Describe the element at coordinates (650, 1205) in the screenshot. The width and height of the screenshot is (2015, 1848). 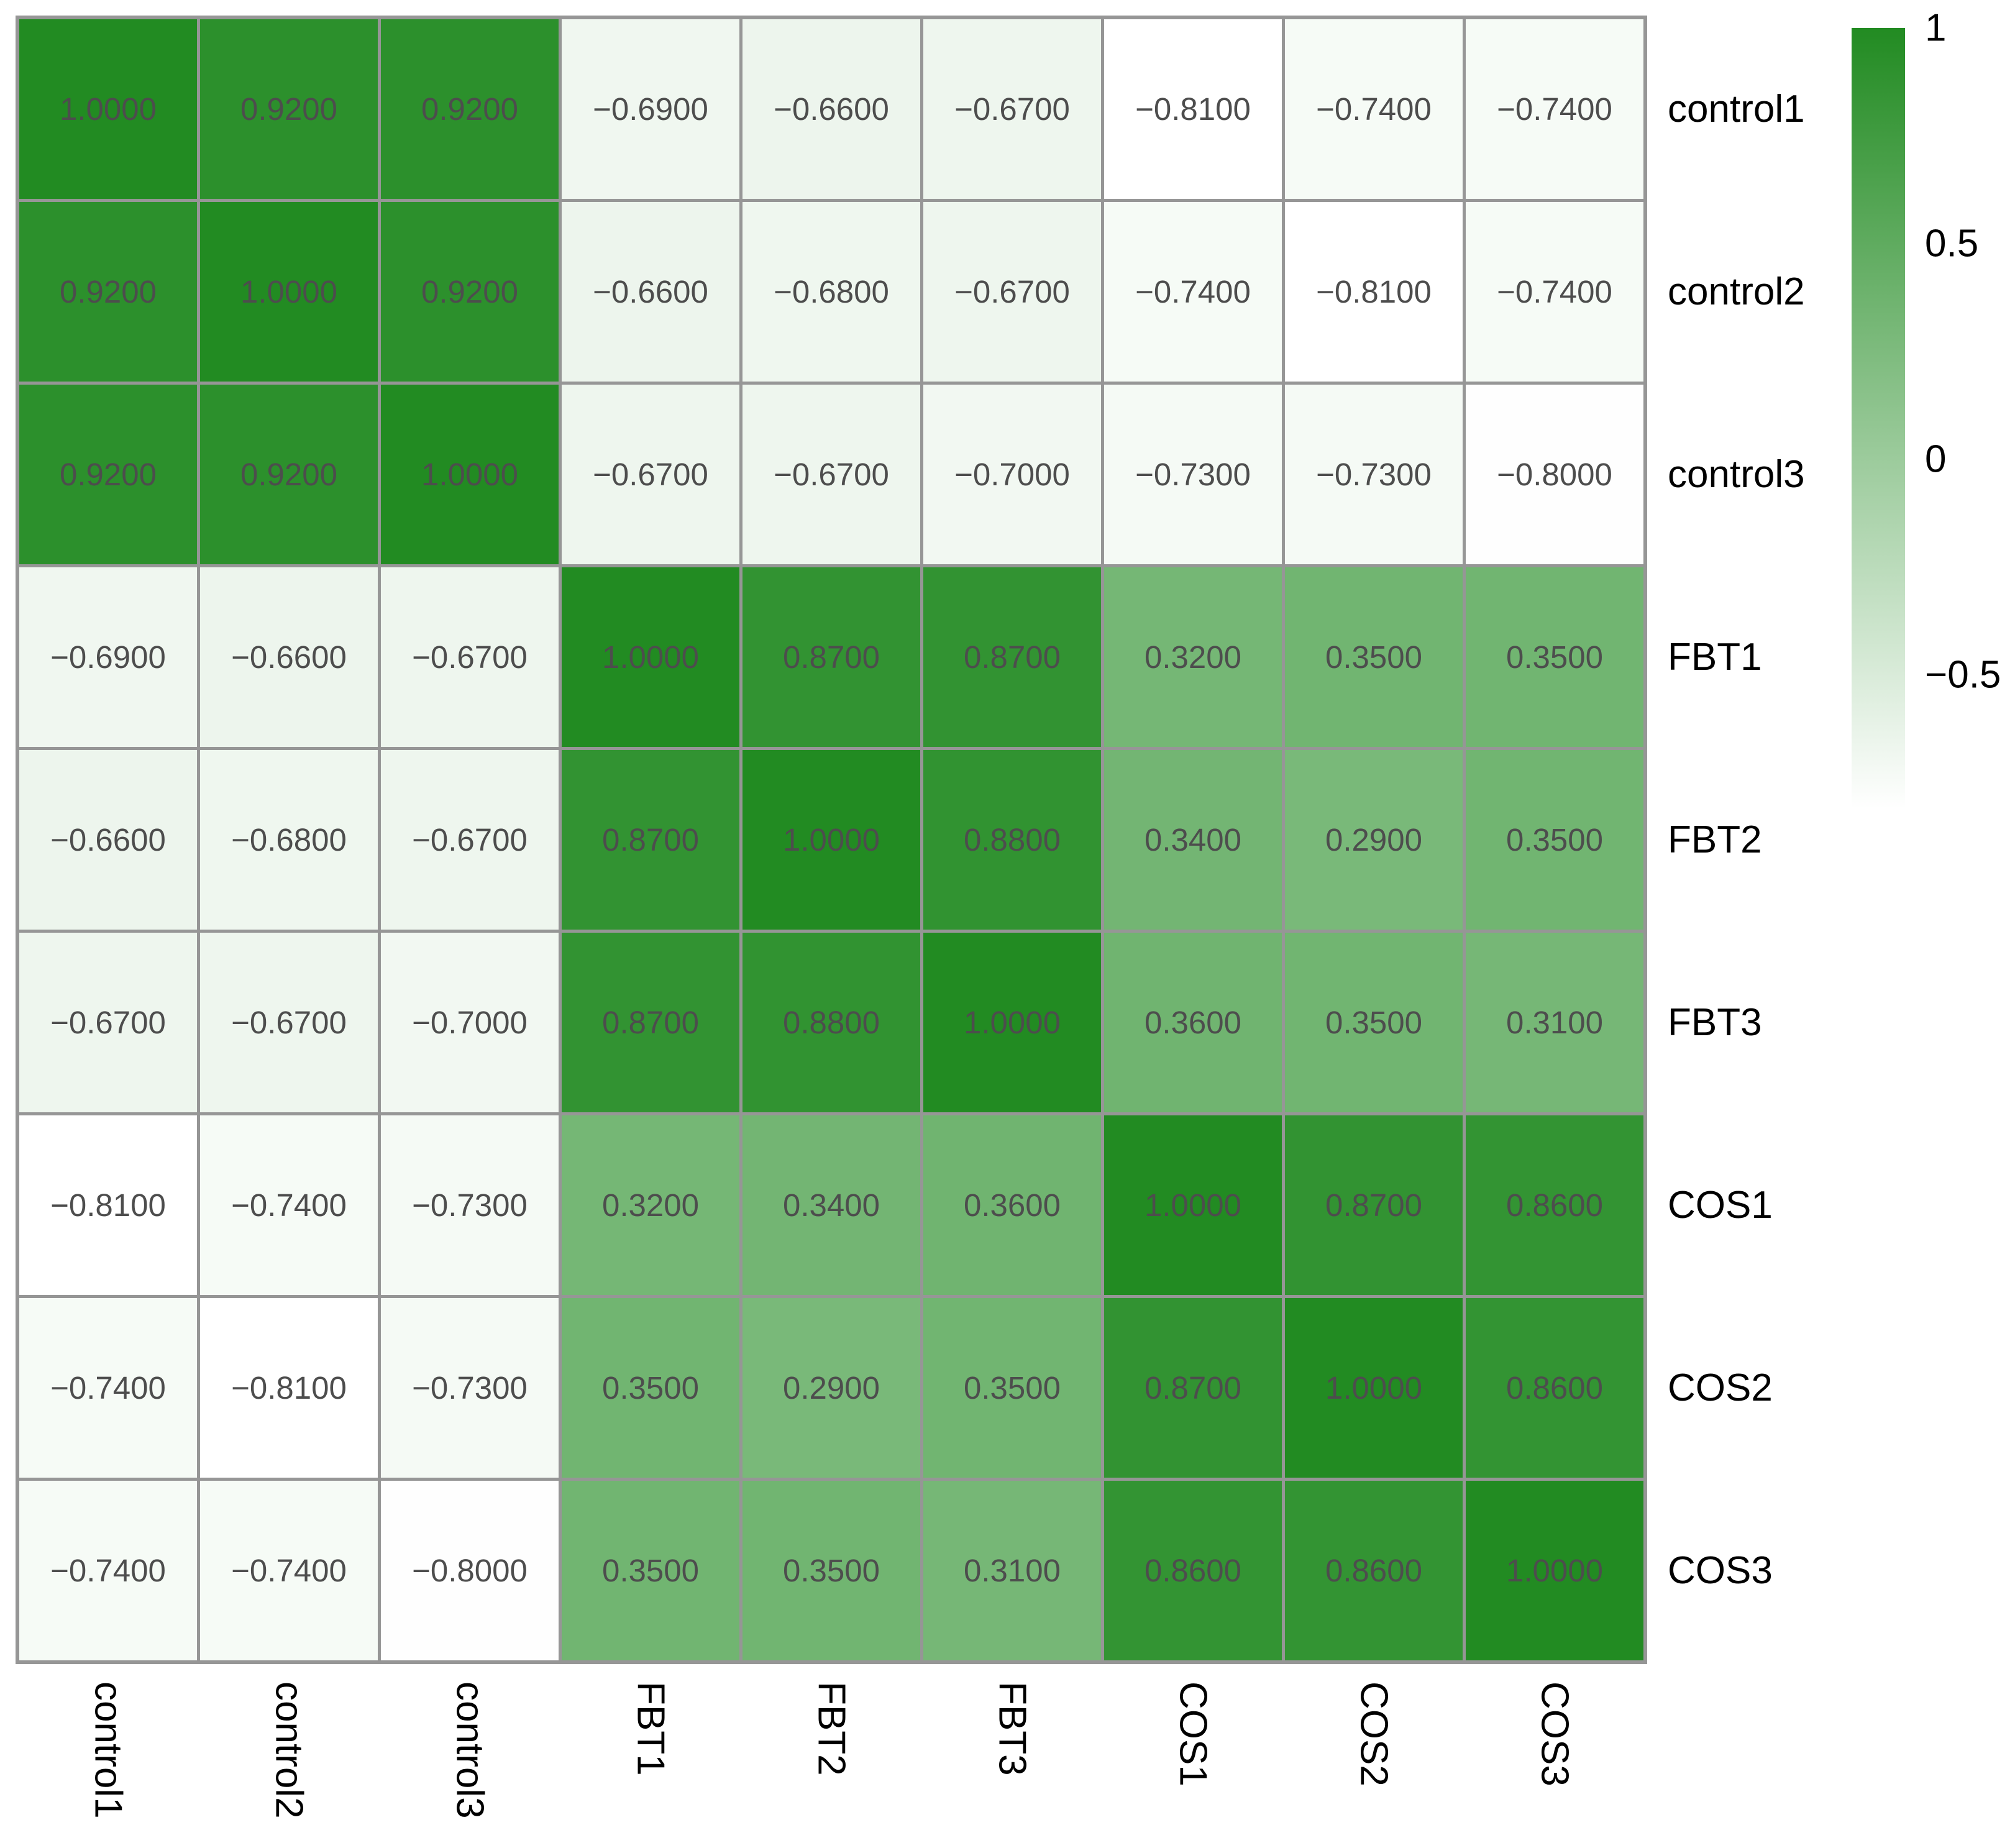
I see `cell-COS1-FBT1: 0.3200` at that location.